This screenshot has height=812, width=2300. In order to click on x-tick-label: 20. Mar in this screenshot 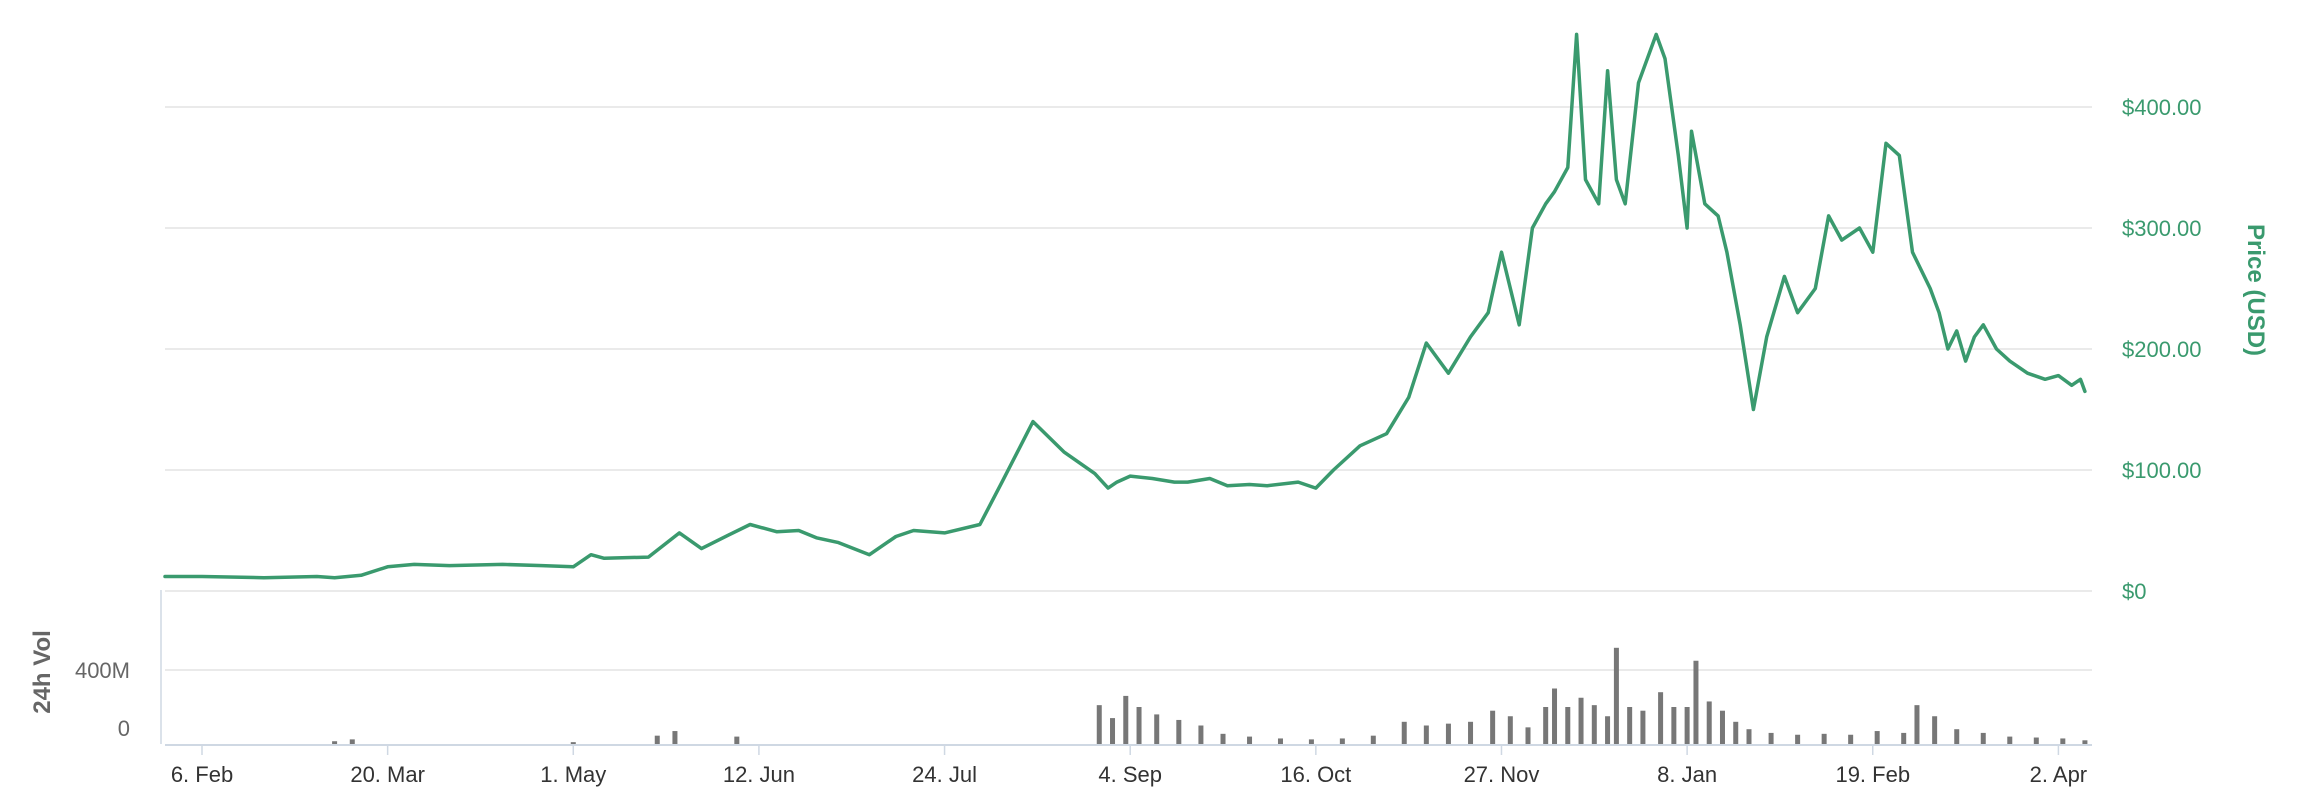, I will do `click(387, 774)`.